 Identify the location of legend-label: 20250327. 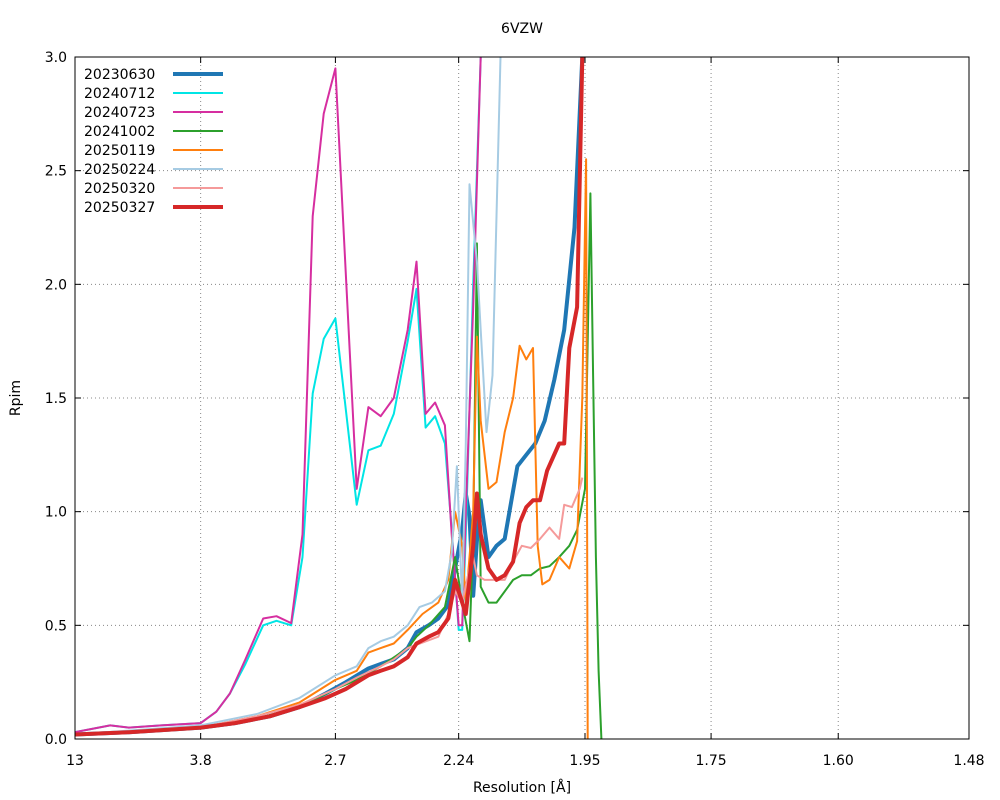
(119, 208).